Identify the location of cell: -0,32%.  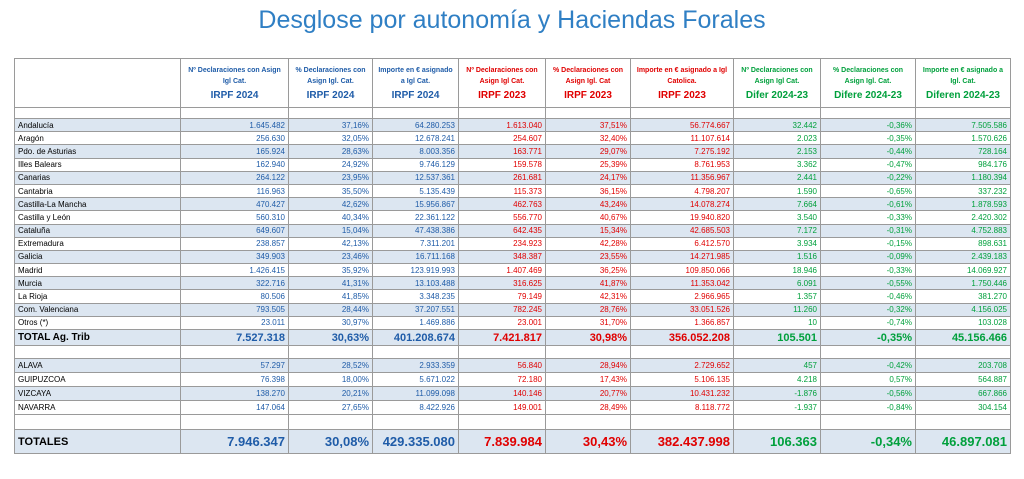
(868, 309).